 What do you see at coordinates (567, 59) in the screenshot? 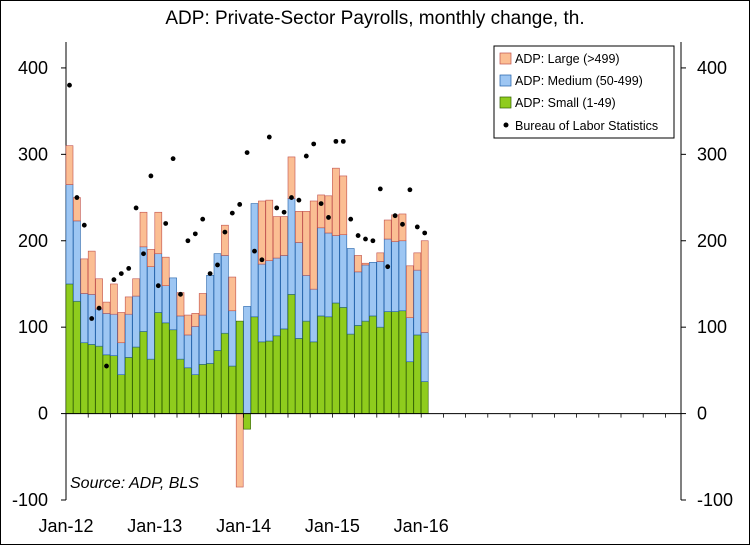
I see `legend-label-large: ADP: Large (>499)` at bounding box center [567, 59].